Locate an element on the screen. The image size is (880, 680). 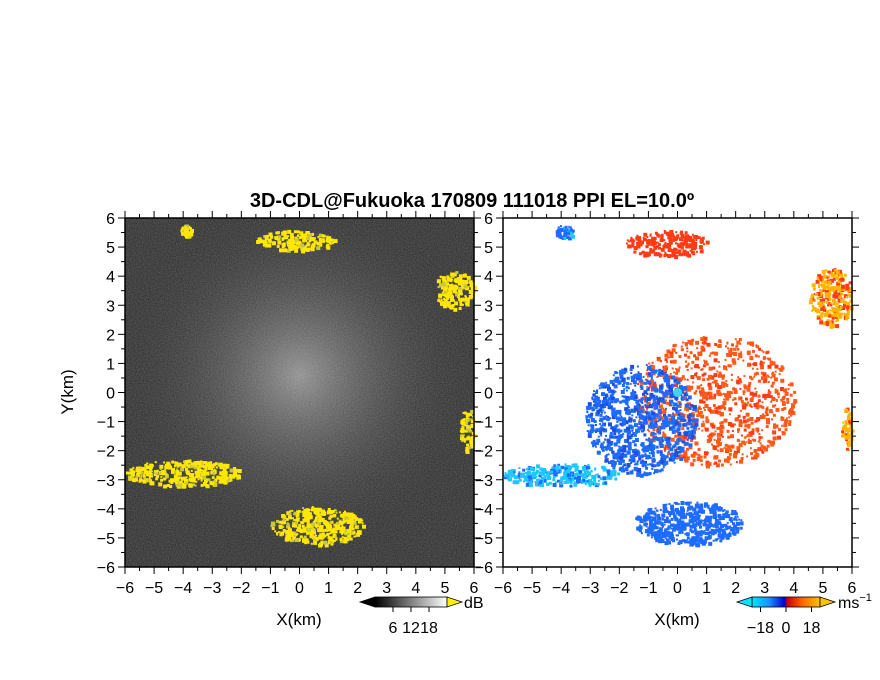
colorbar-left-arrow is located at coordinates (367, 602).